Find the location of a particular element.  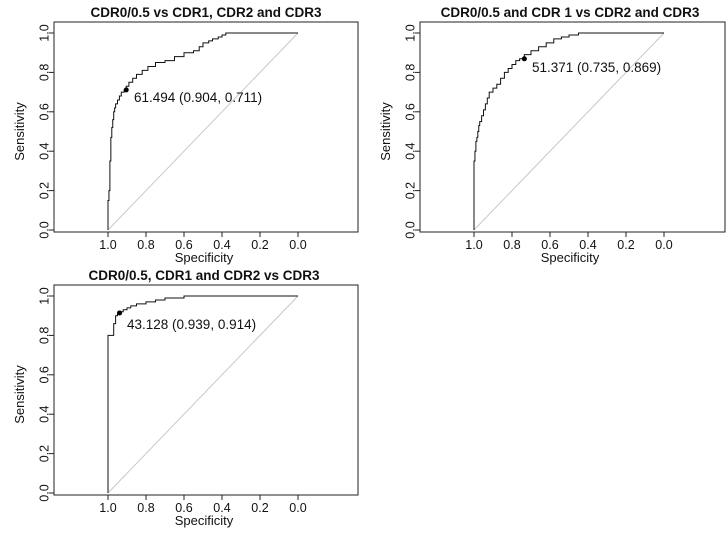

best-threshold-label: 61.494 (0.904, 0.711) is located at coordinates (198, 97).